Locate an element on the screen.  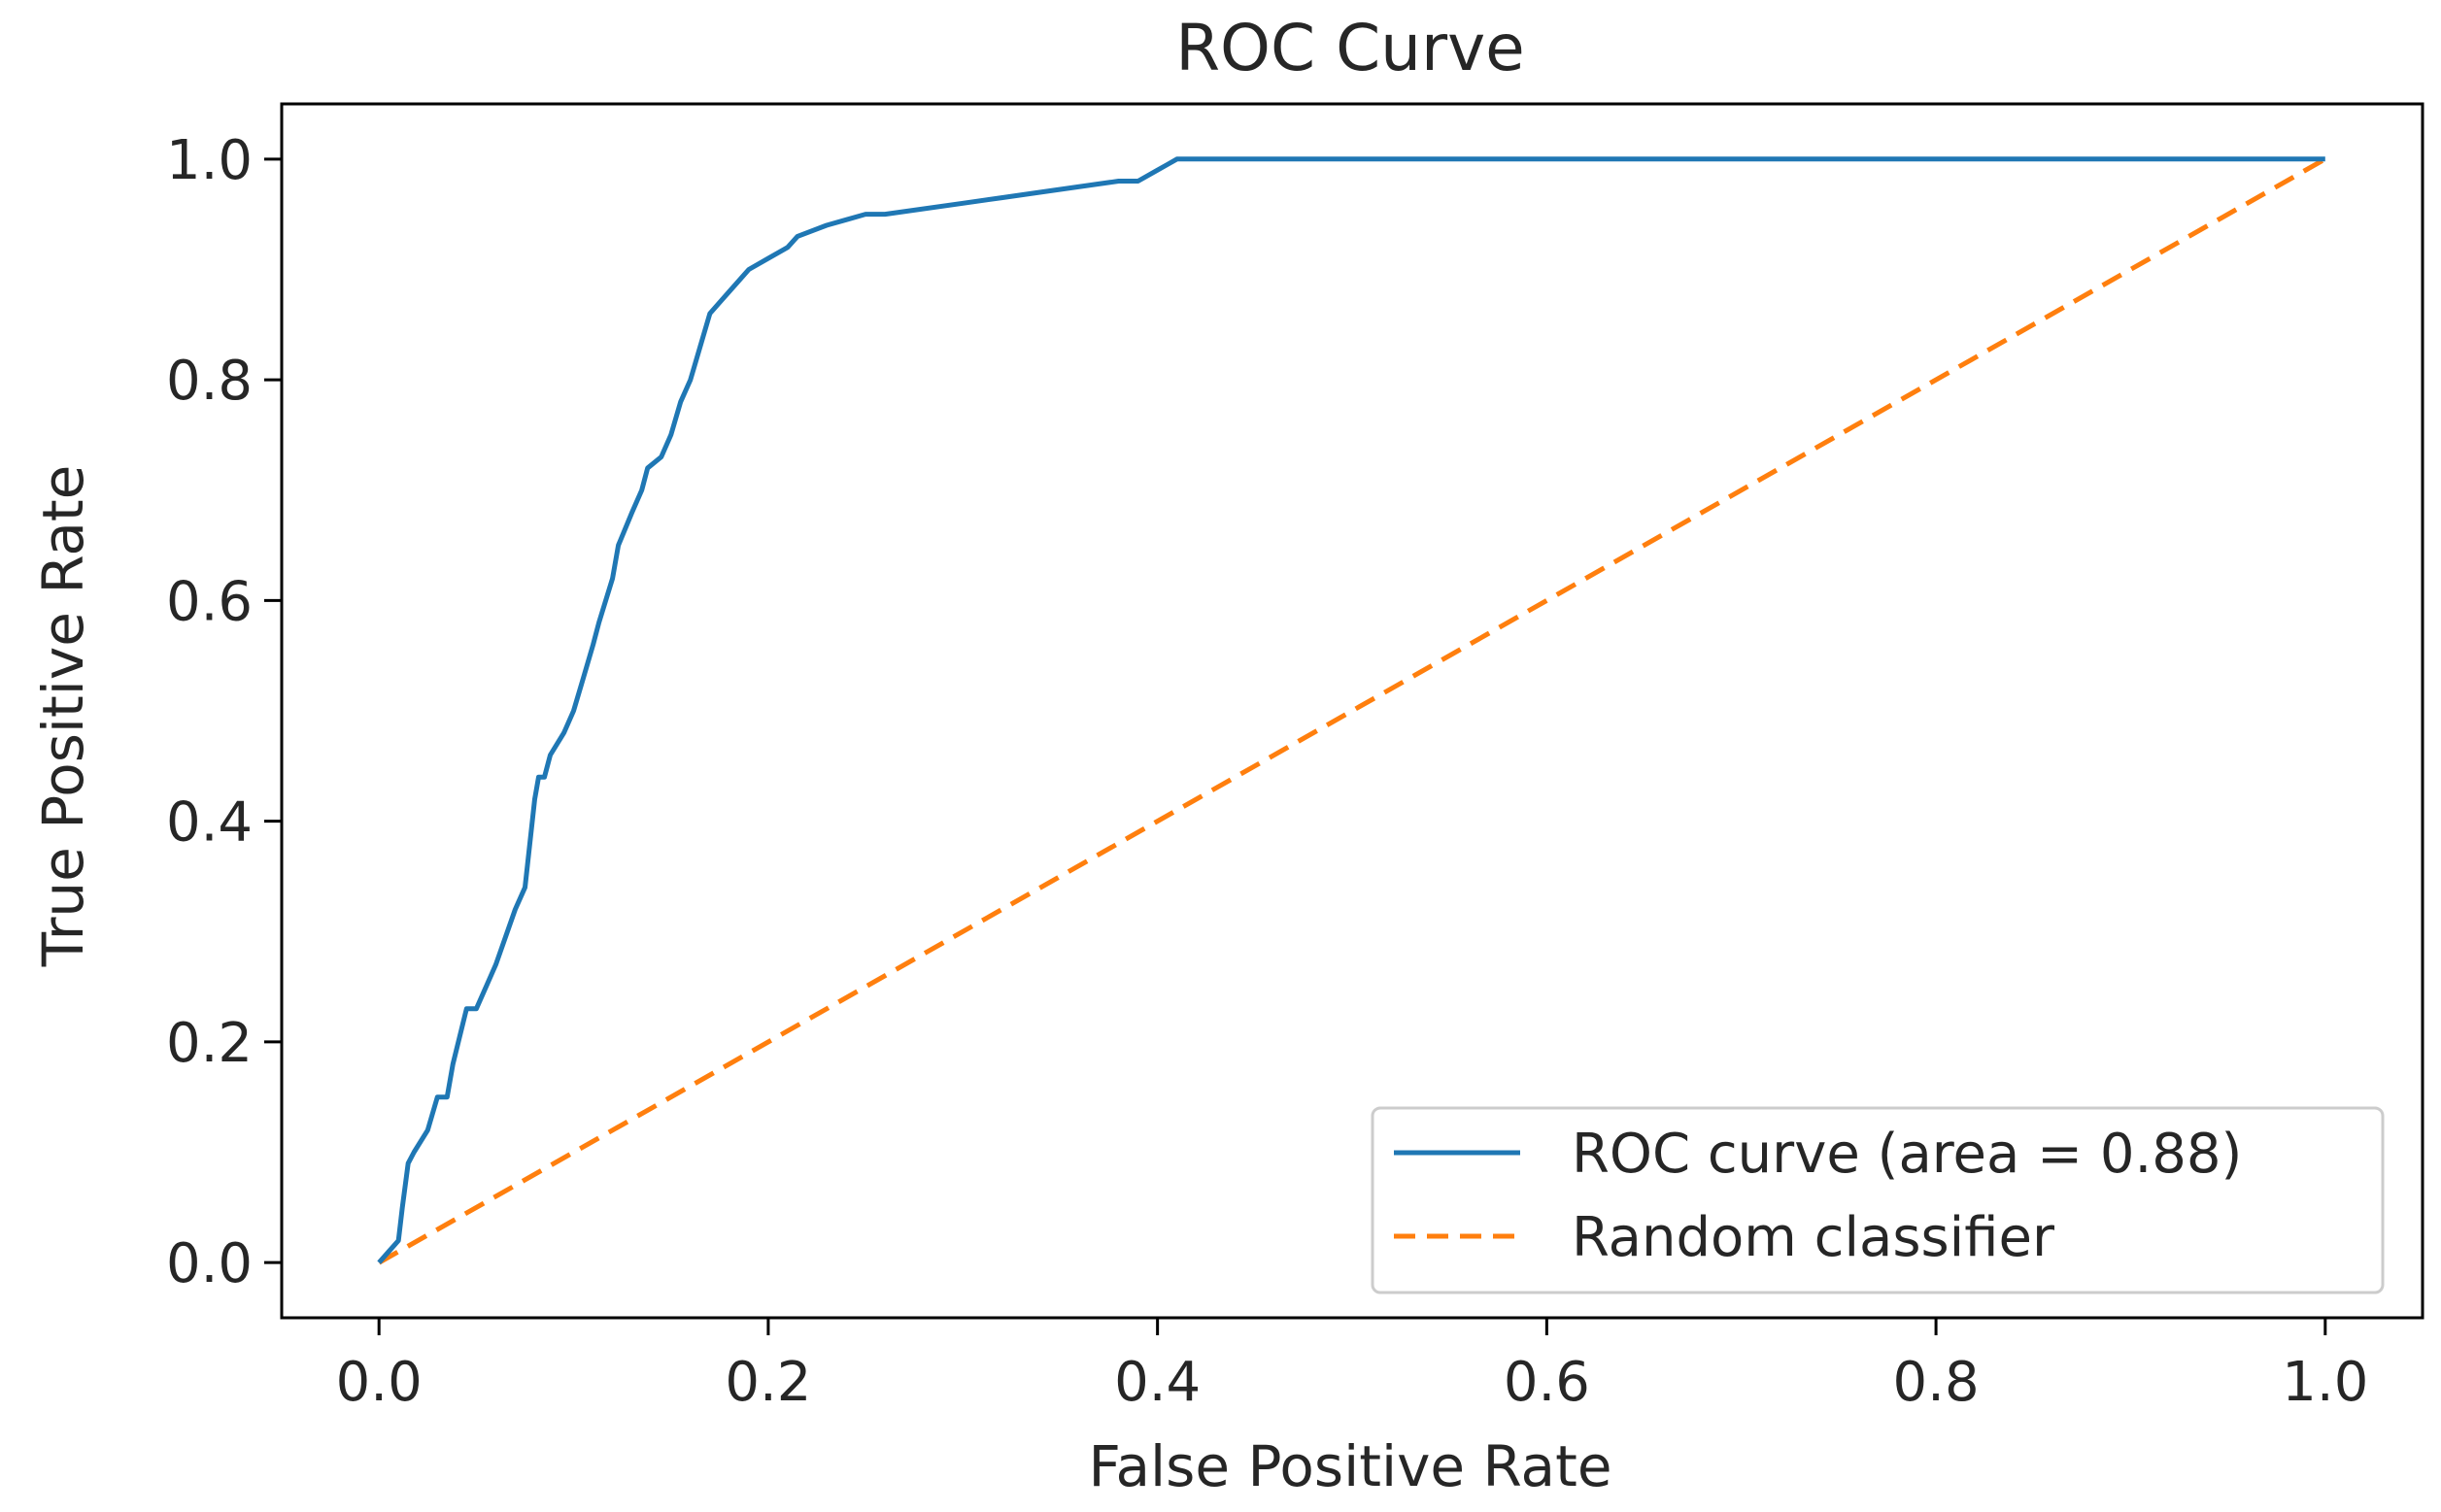
legend-box is located at coordinates (1878, 1200).